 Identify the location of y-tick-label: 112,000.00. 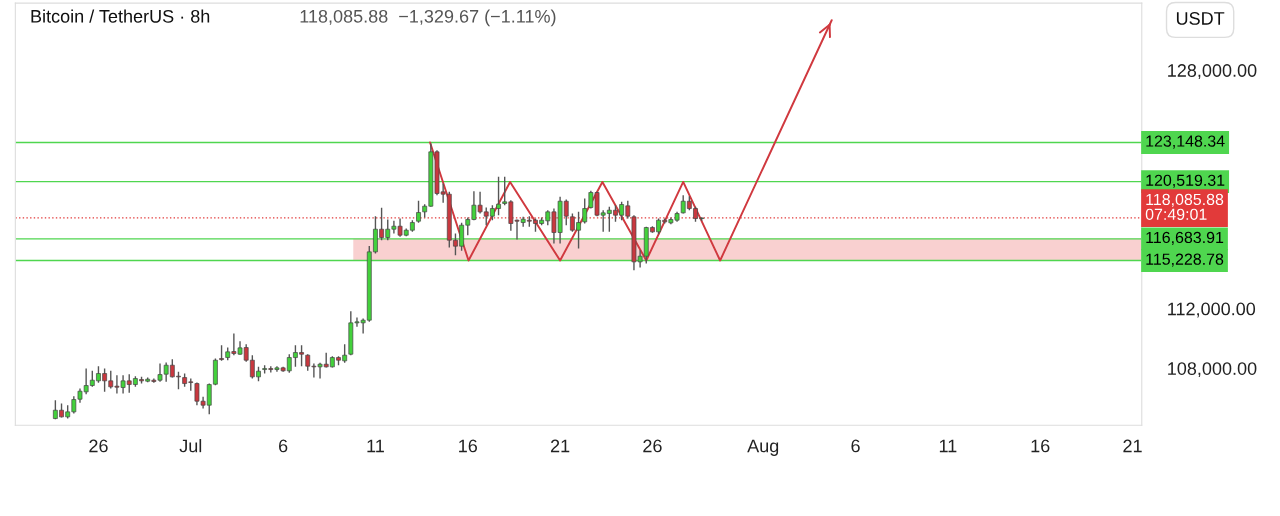
(1212, 310).